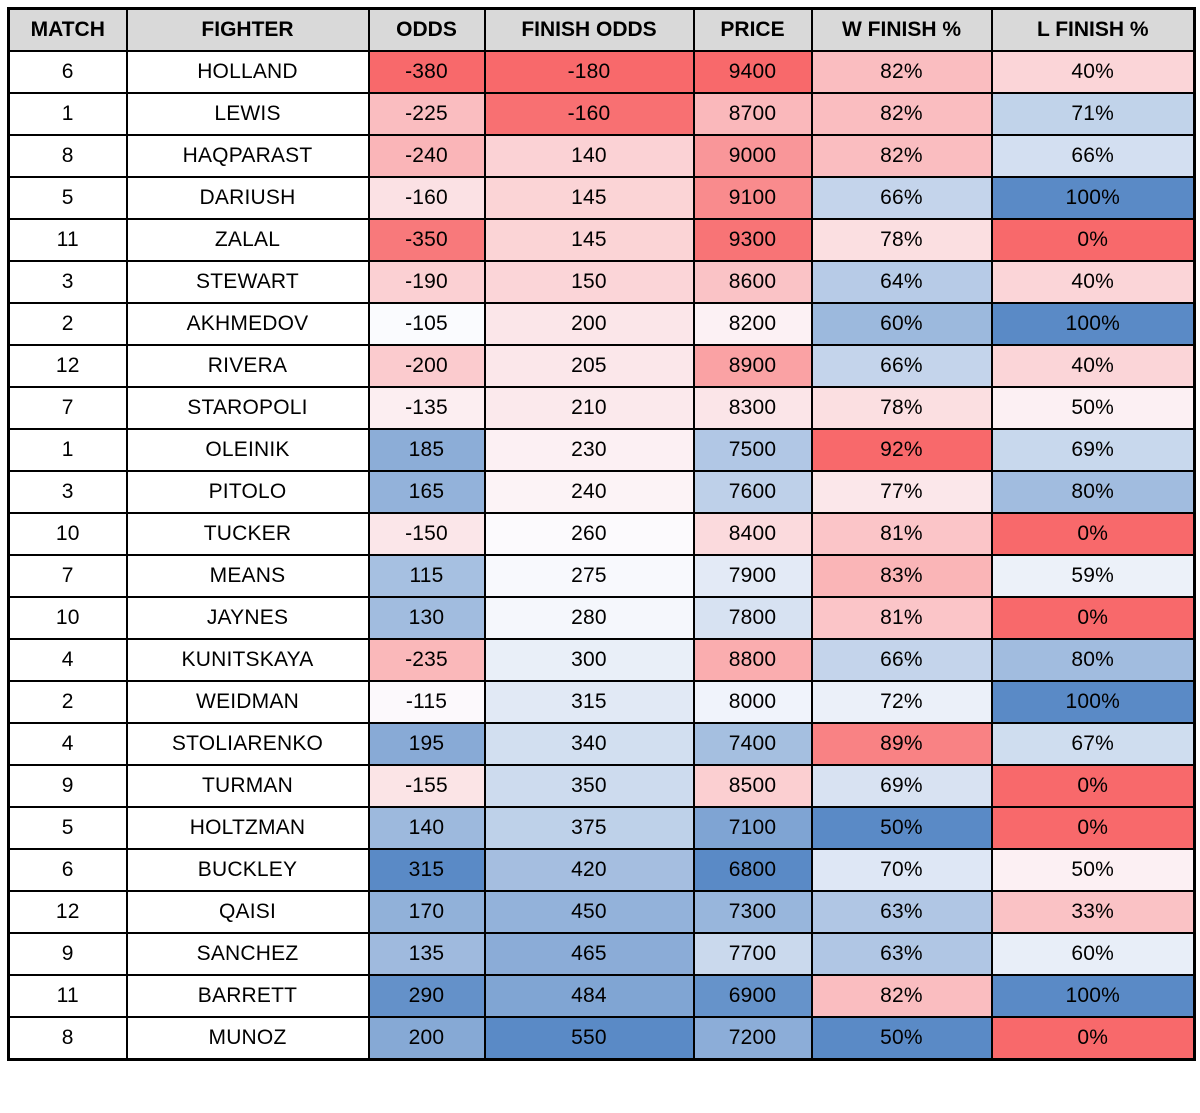 The image size is (1200, 1113). I want to click on table-row: 9 SANCHEZ 135 465 7700 63% 60%, so click(601, 954).